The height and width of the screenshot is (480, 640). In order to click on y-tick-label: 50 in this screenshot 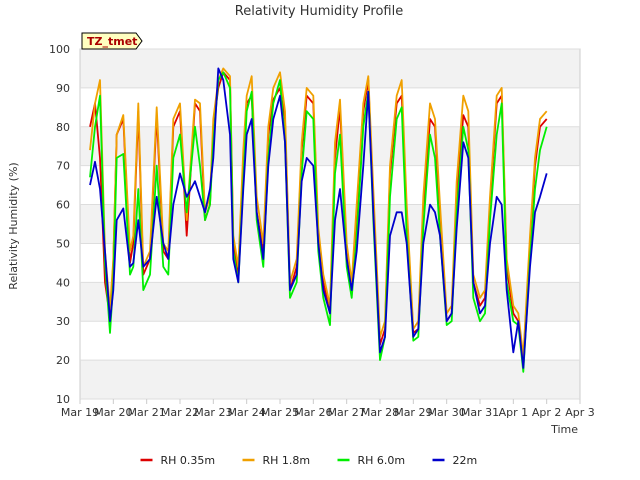, I will do `click(63, 243)`.